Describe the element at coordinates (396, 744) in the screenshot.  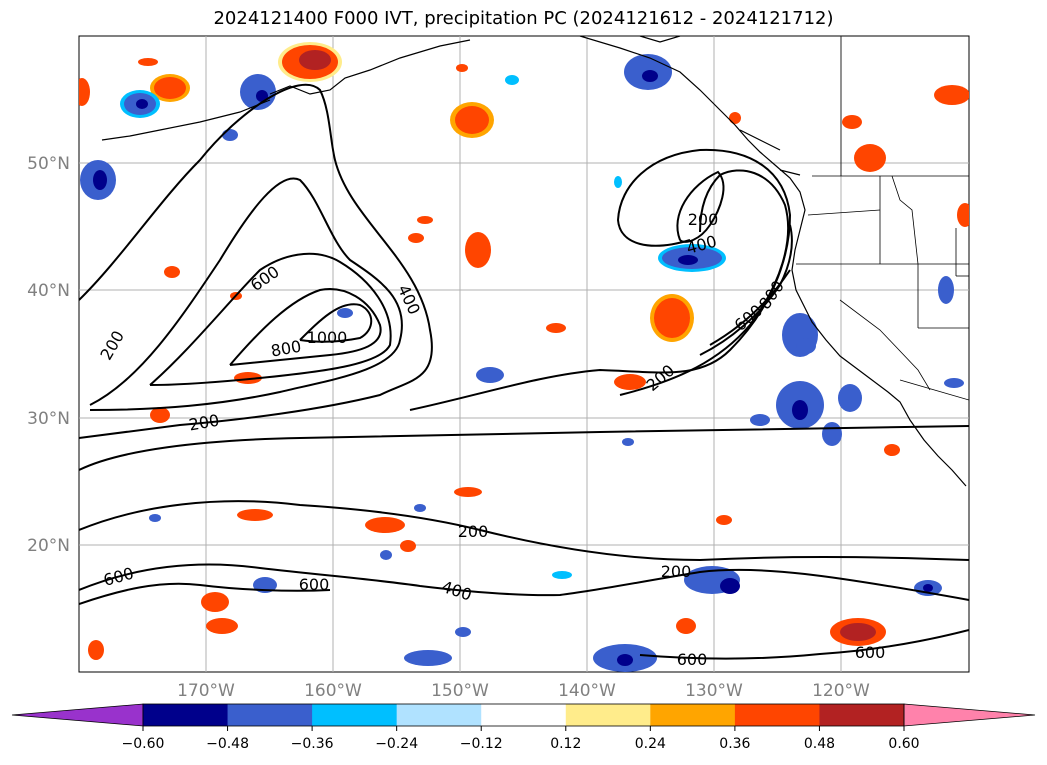
I see `colorbar-tick-label: −0.24` at that location.